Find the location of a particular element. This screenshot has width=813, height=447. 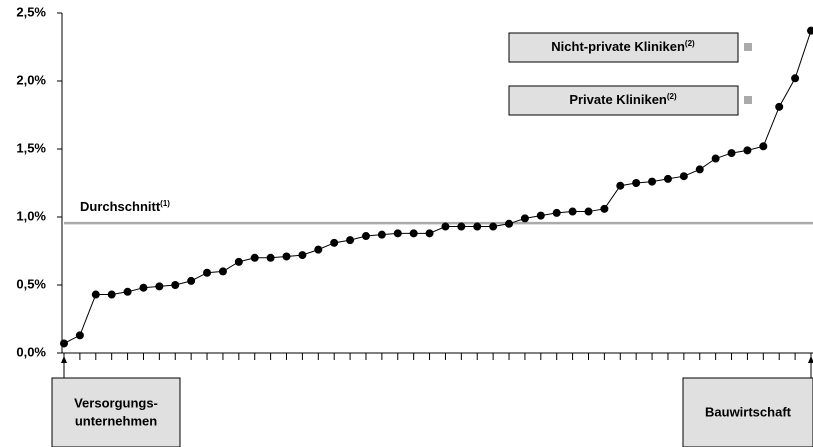

legend-text: Private Kliniken is located at coordinates (618, 99).